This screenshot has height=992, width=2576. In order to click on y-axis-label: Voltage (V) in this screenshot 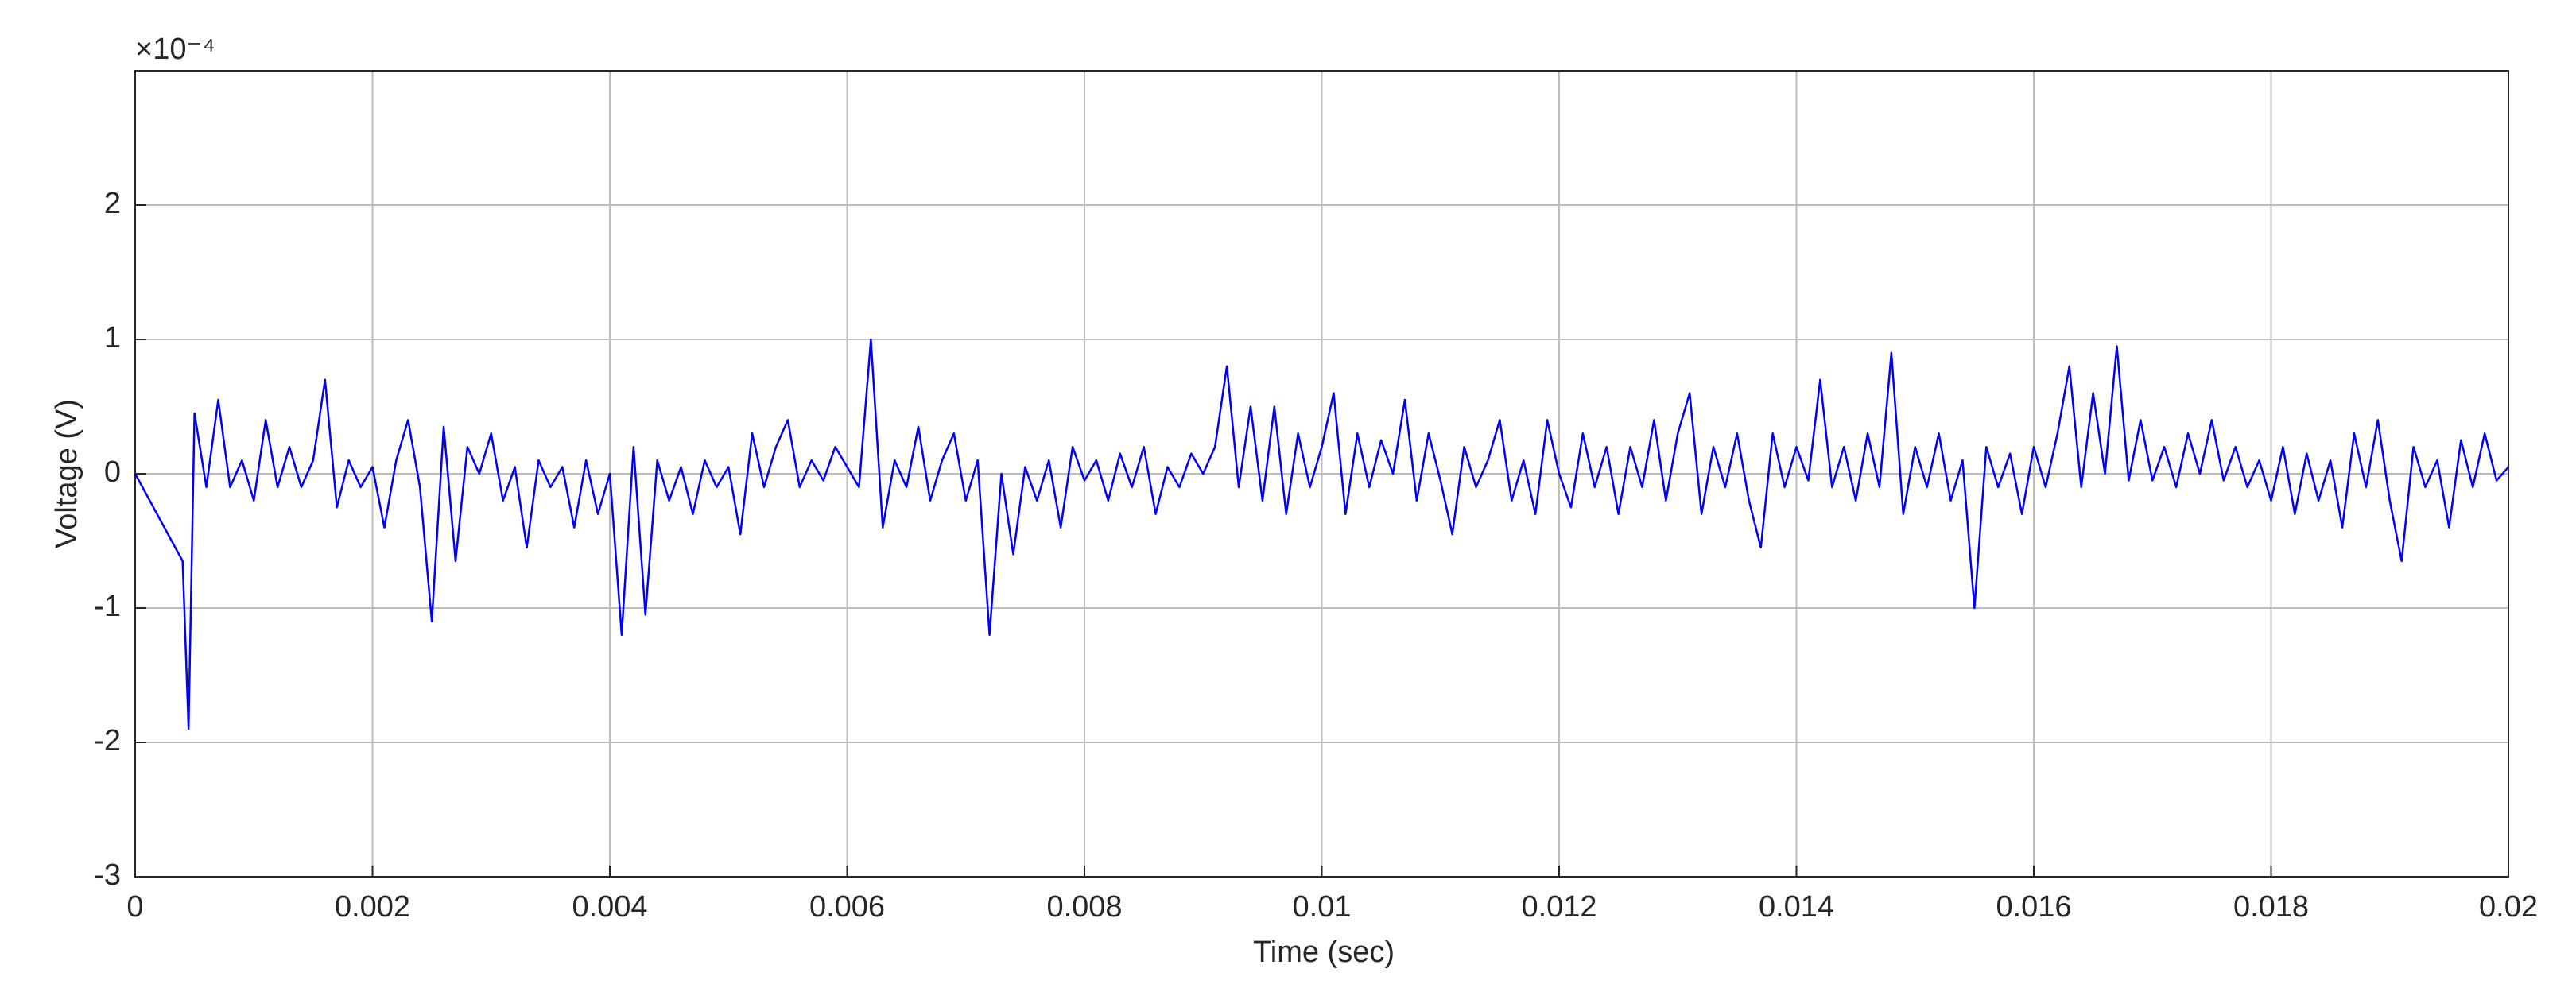, I will do `click(66, 473)`.